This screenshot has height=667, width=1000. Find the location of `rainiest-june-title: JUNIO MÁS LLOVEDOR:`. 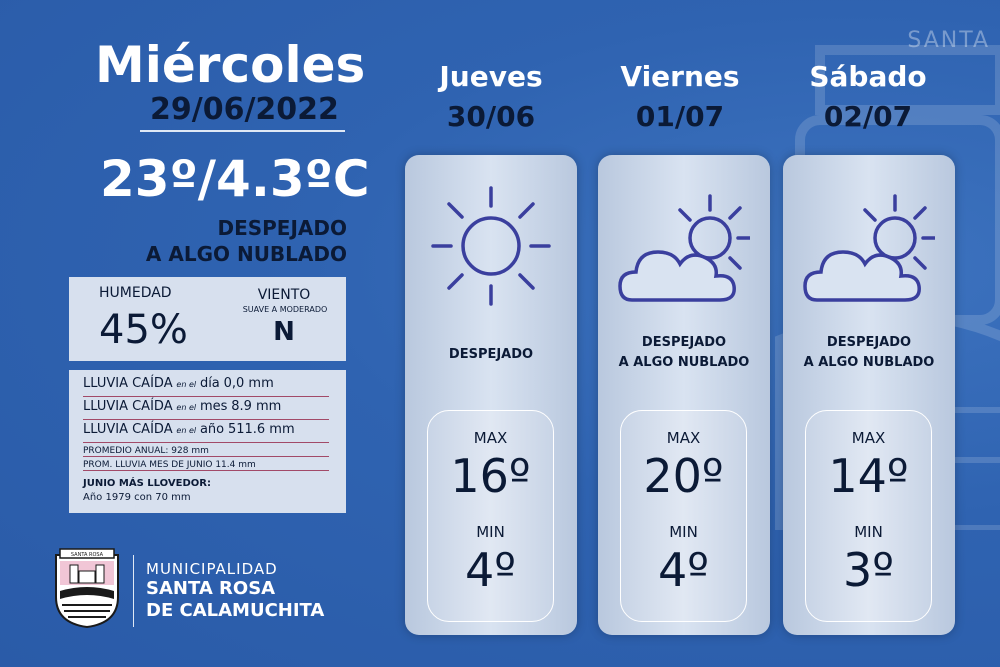

rainiest-june-title: JUNIO MÁS LLOVEDOR: is located at coordinates (147, 483).